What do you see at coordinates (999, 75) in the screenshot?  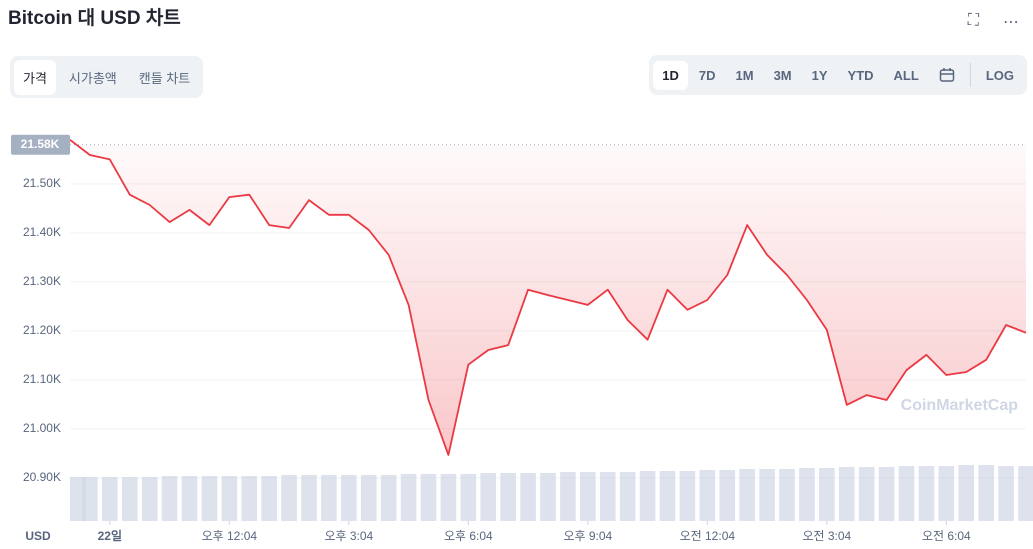 I see `log-button: LOG` at bounding box center [999, 75].